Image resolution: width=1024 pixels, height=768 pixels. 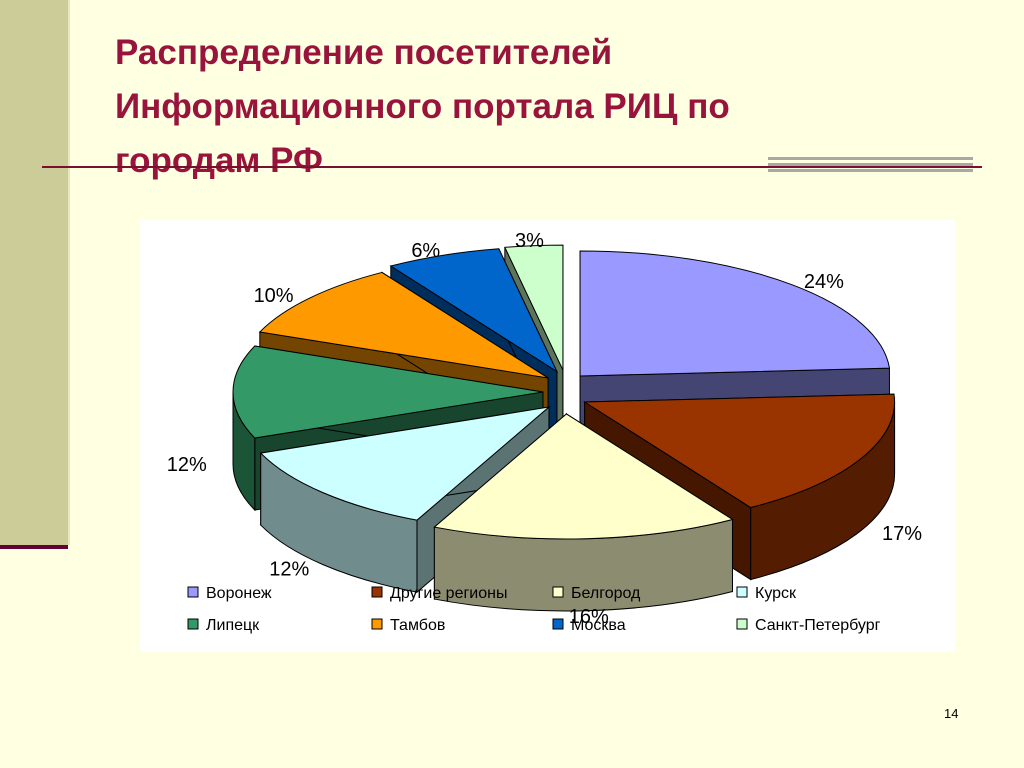 What do you see at coordinates (818, 625) in the screenshot?
I see `legend-label-7: Санкт-Петербург` at bounding box center [818, 625].